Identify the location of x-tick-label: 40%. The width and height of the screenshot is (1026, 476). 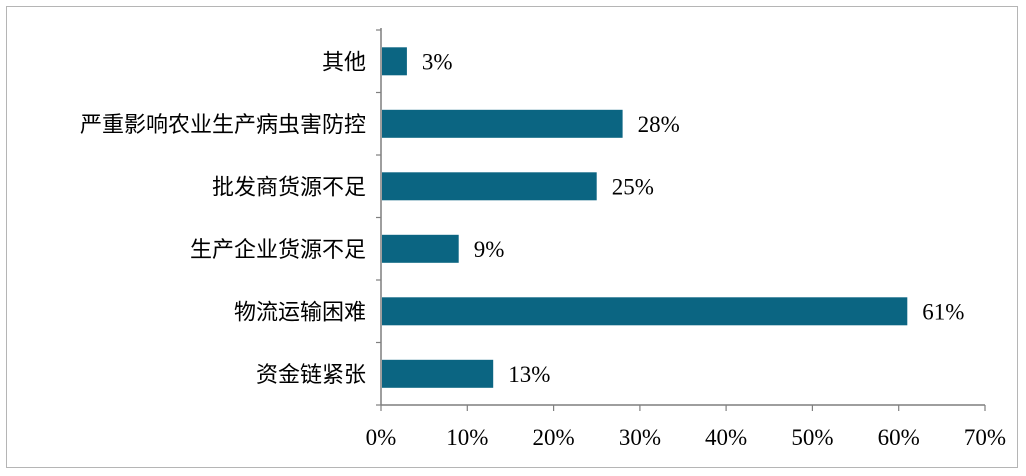
(726, 437).